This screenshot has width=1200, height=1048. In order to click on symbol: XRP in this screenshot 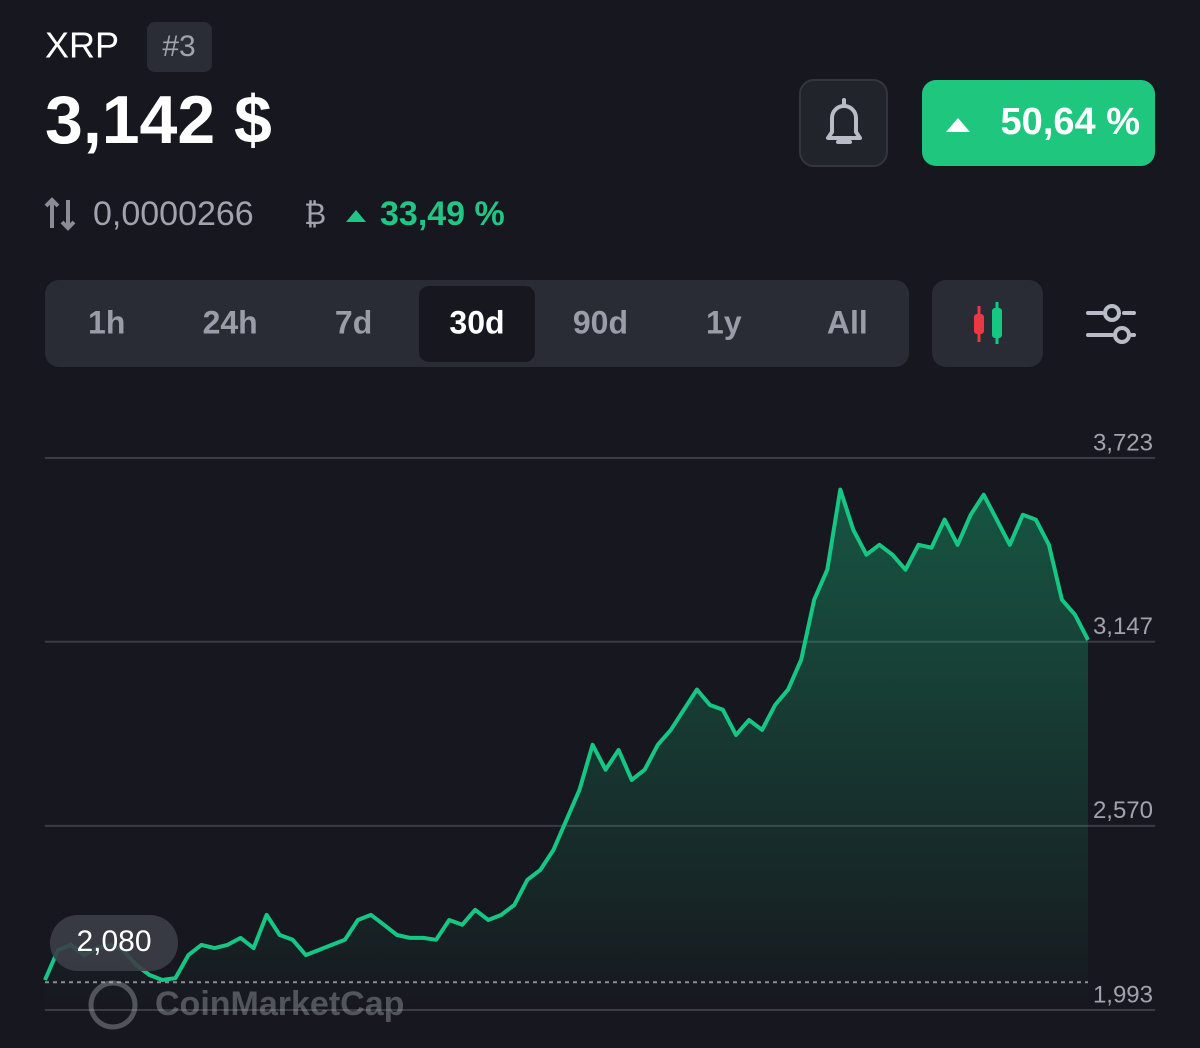, I will do `click(82, 45)`.